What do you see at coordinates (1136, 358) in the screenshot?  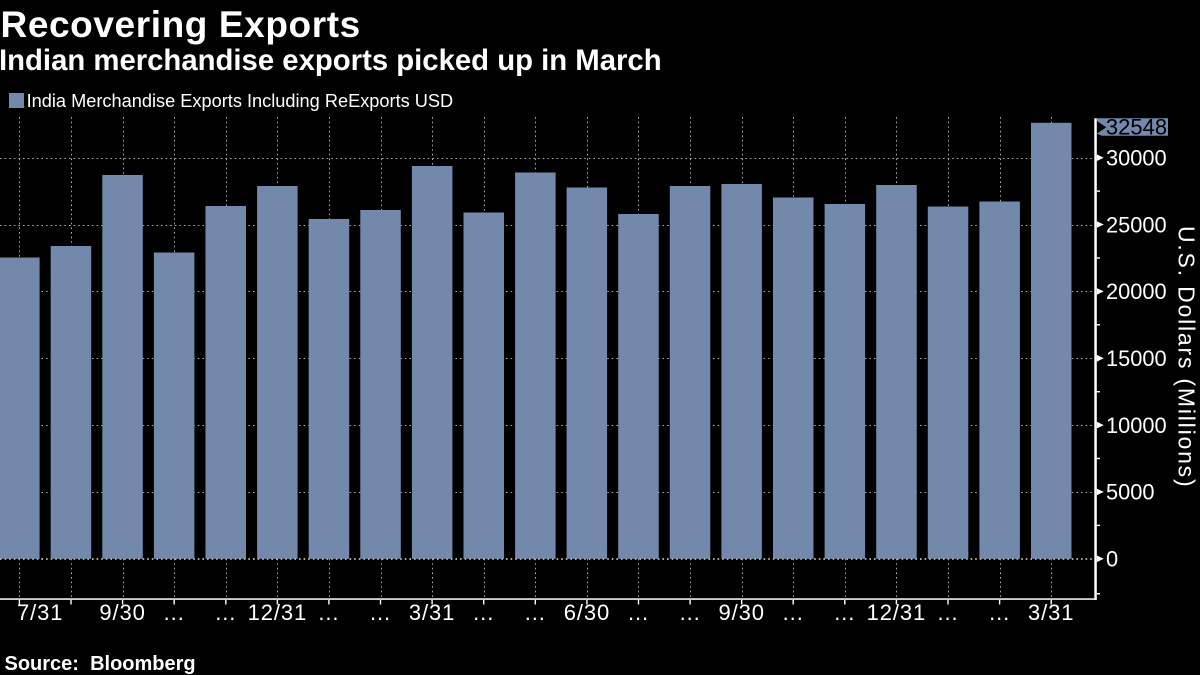 I see `svg-text: 15000` at bounding box center [1136, 358].